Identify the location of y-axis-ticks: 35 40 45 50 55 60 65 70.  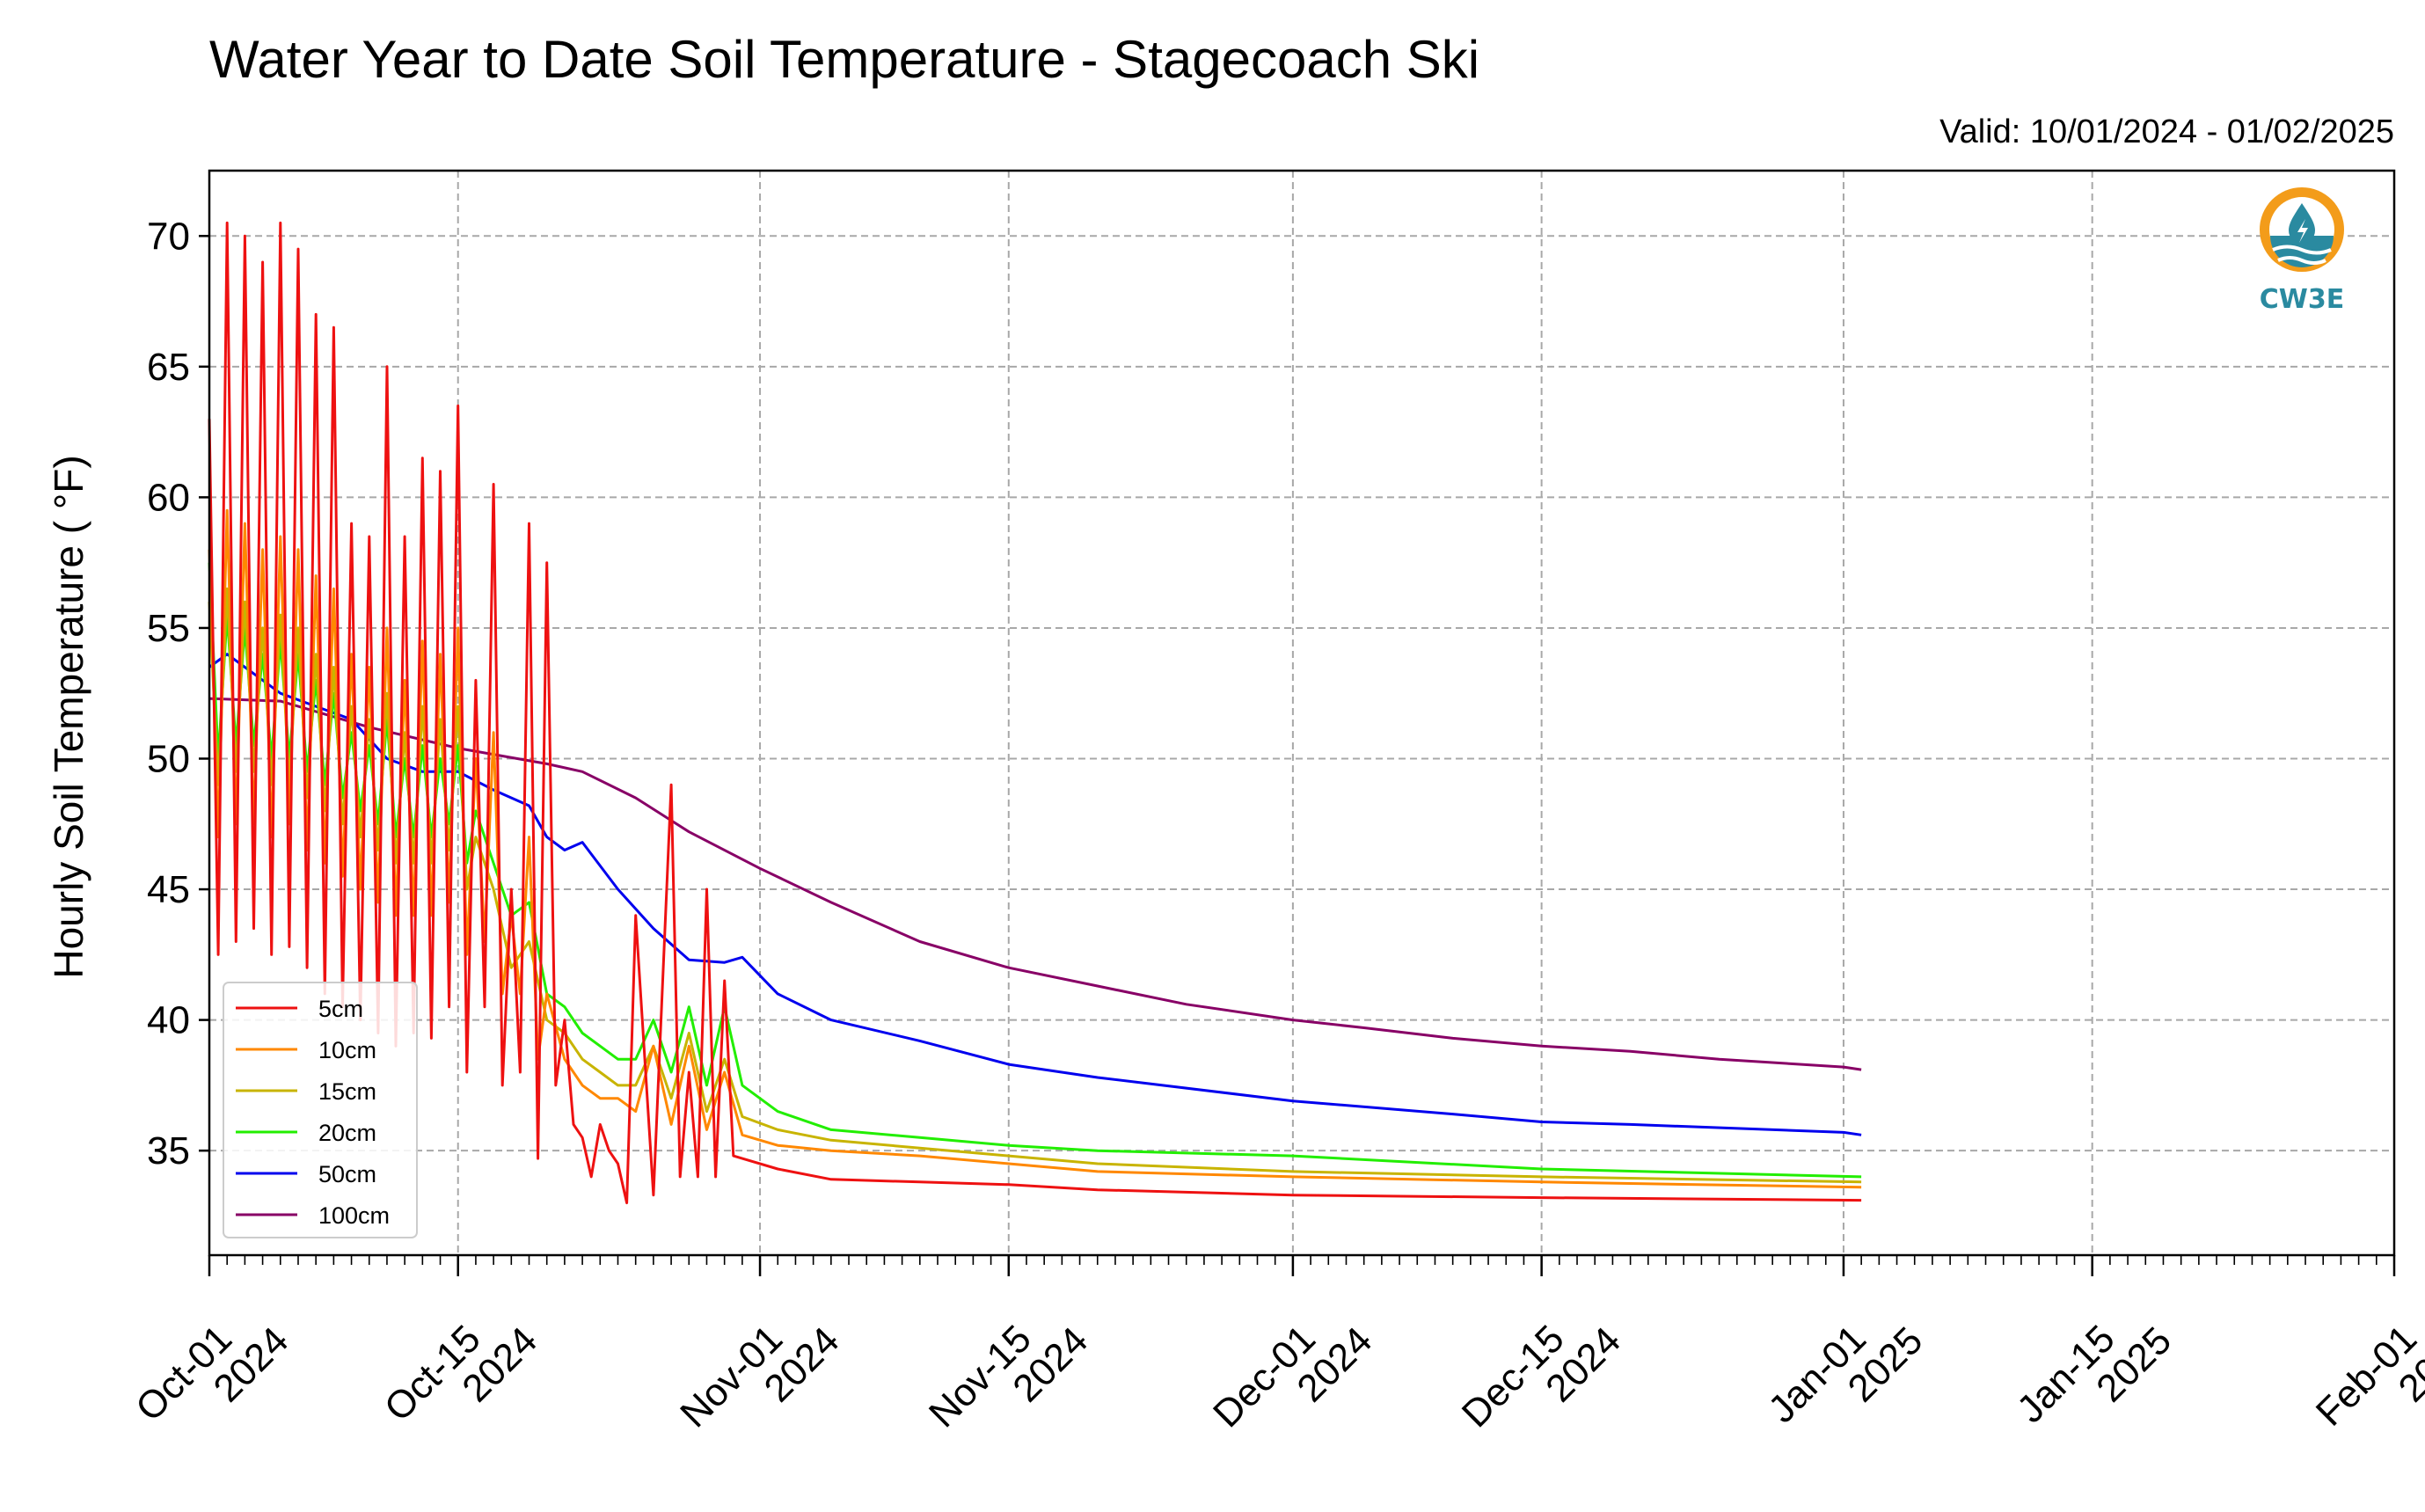
(178, 693).